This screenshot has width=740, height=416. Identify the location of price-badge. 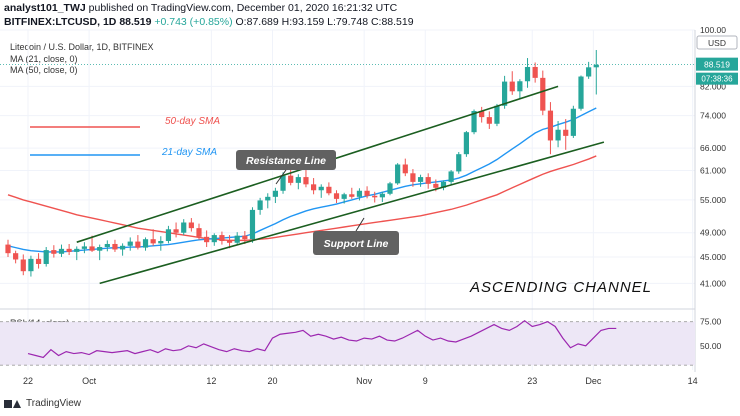
(717, 64).